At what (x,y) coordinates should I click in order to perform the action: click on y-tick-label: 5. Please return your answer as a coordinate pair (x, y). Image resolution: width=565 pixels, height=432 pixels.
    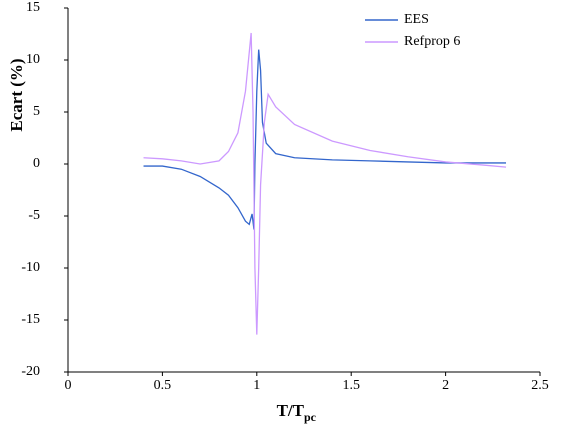
    Looking at the image, I should click on (36, 111).